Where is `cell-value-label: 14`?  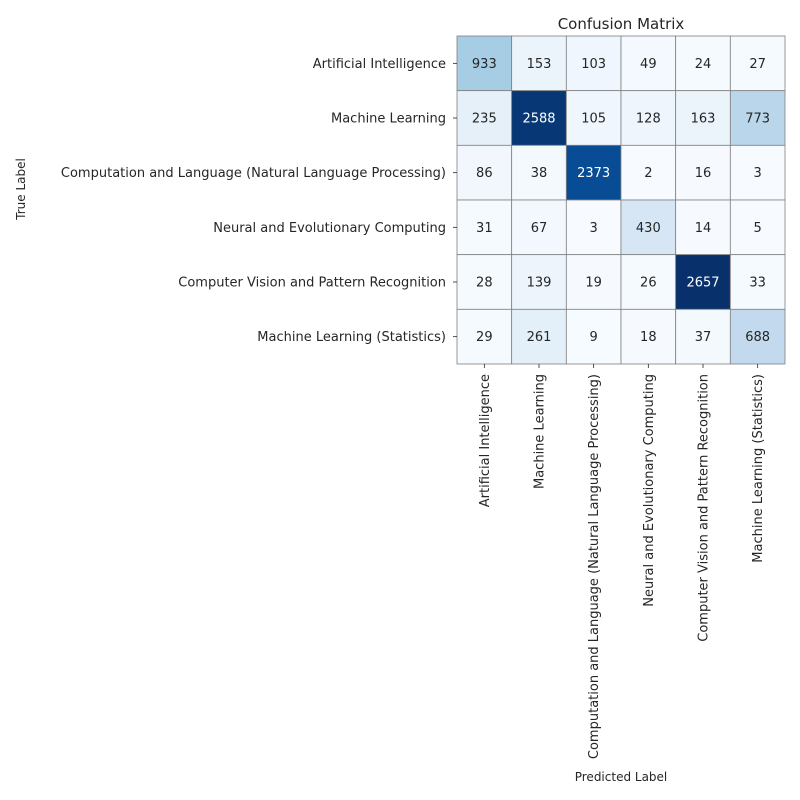
cell-value-label: 14 is located at coordinates (703, 228).